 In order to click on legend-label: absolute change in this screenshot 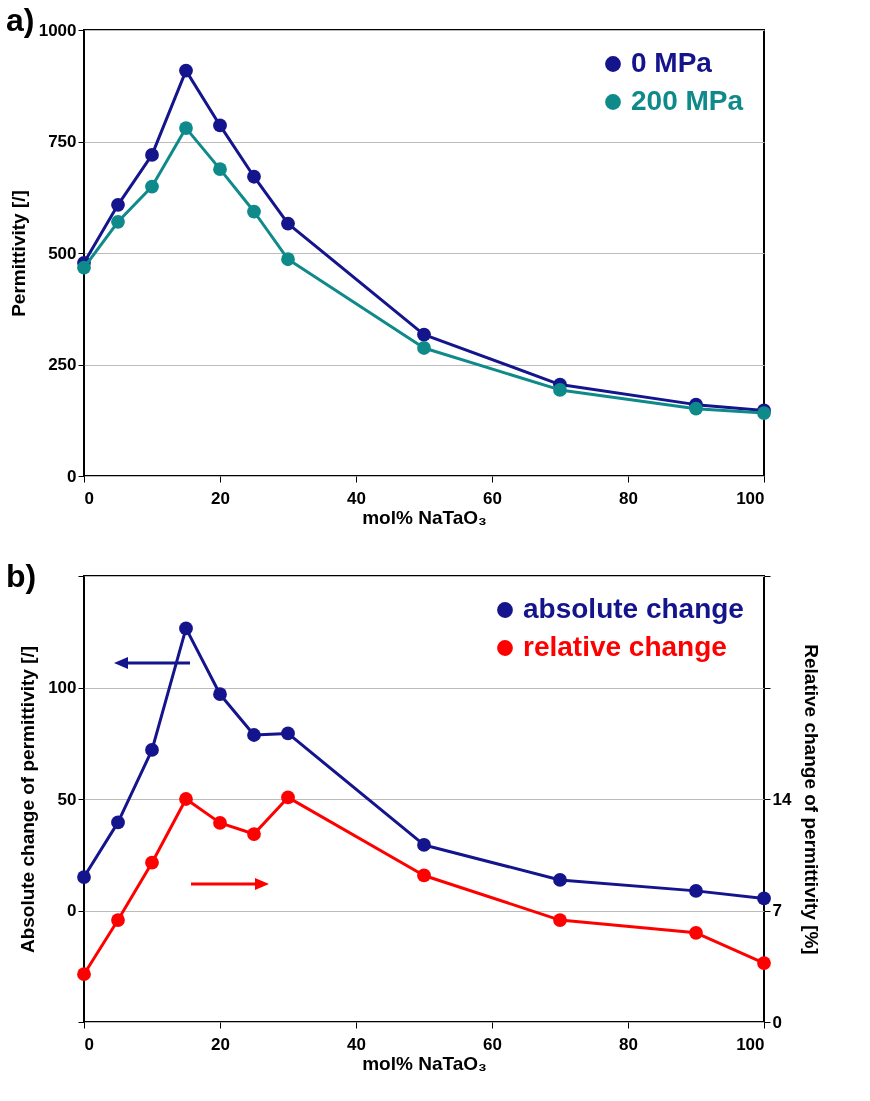, I will do `click(633, 608)`.